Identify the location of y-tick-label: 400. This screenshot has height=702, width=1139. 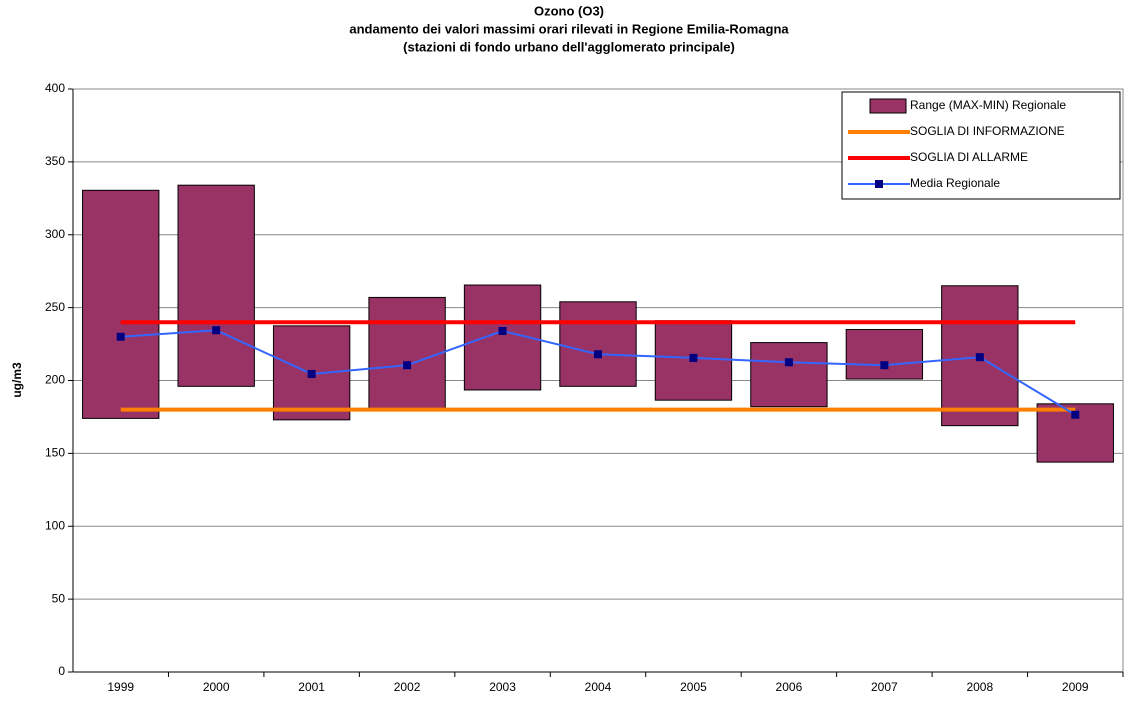
(55, 88).